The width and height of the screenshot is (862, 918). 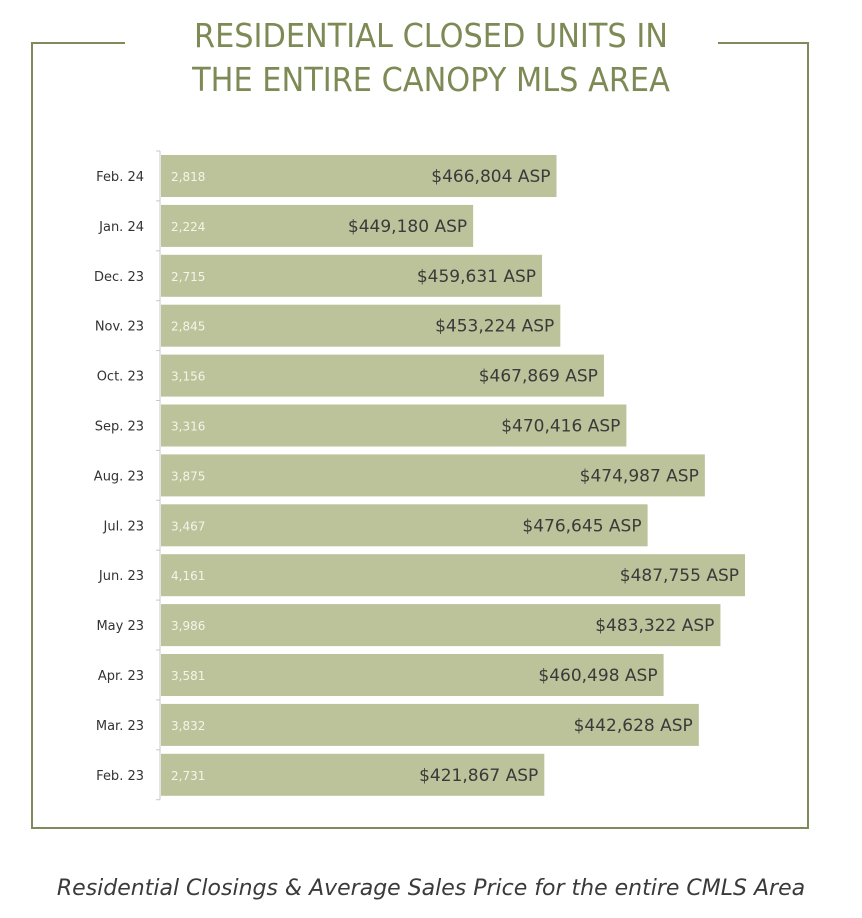 I want to click on frame-right, so click(x=808, y=435).